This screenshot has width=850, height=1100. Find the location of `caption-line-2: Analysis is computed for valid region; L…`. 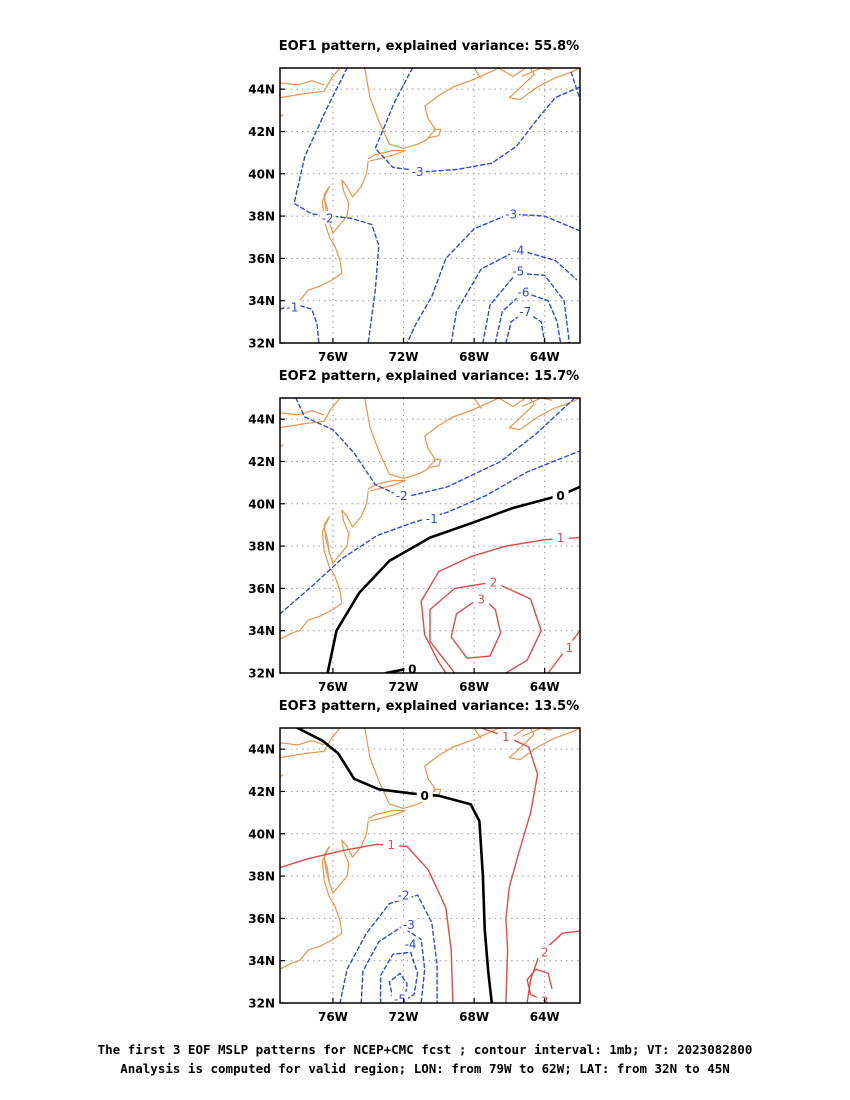

caption-line-2: Analysis is computed for valid region; L… is located at coordinates (425, 1068).